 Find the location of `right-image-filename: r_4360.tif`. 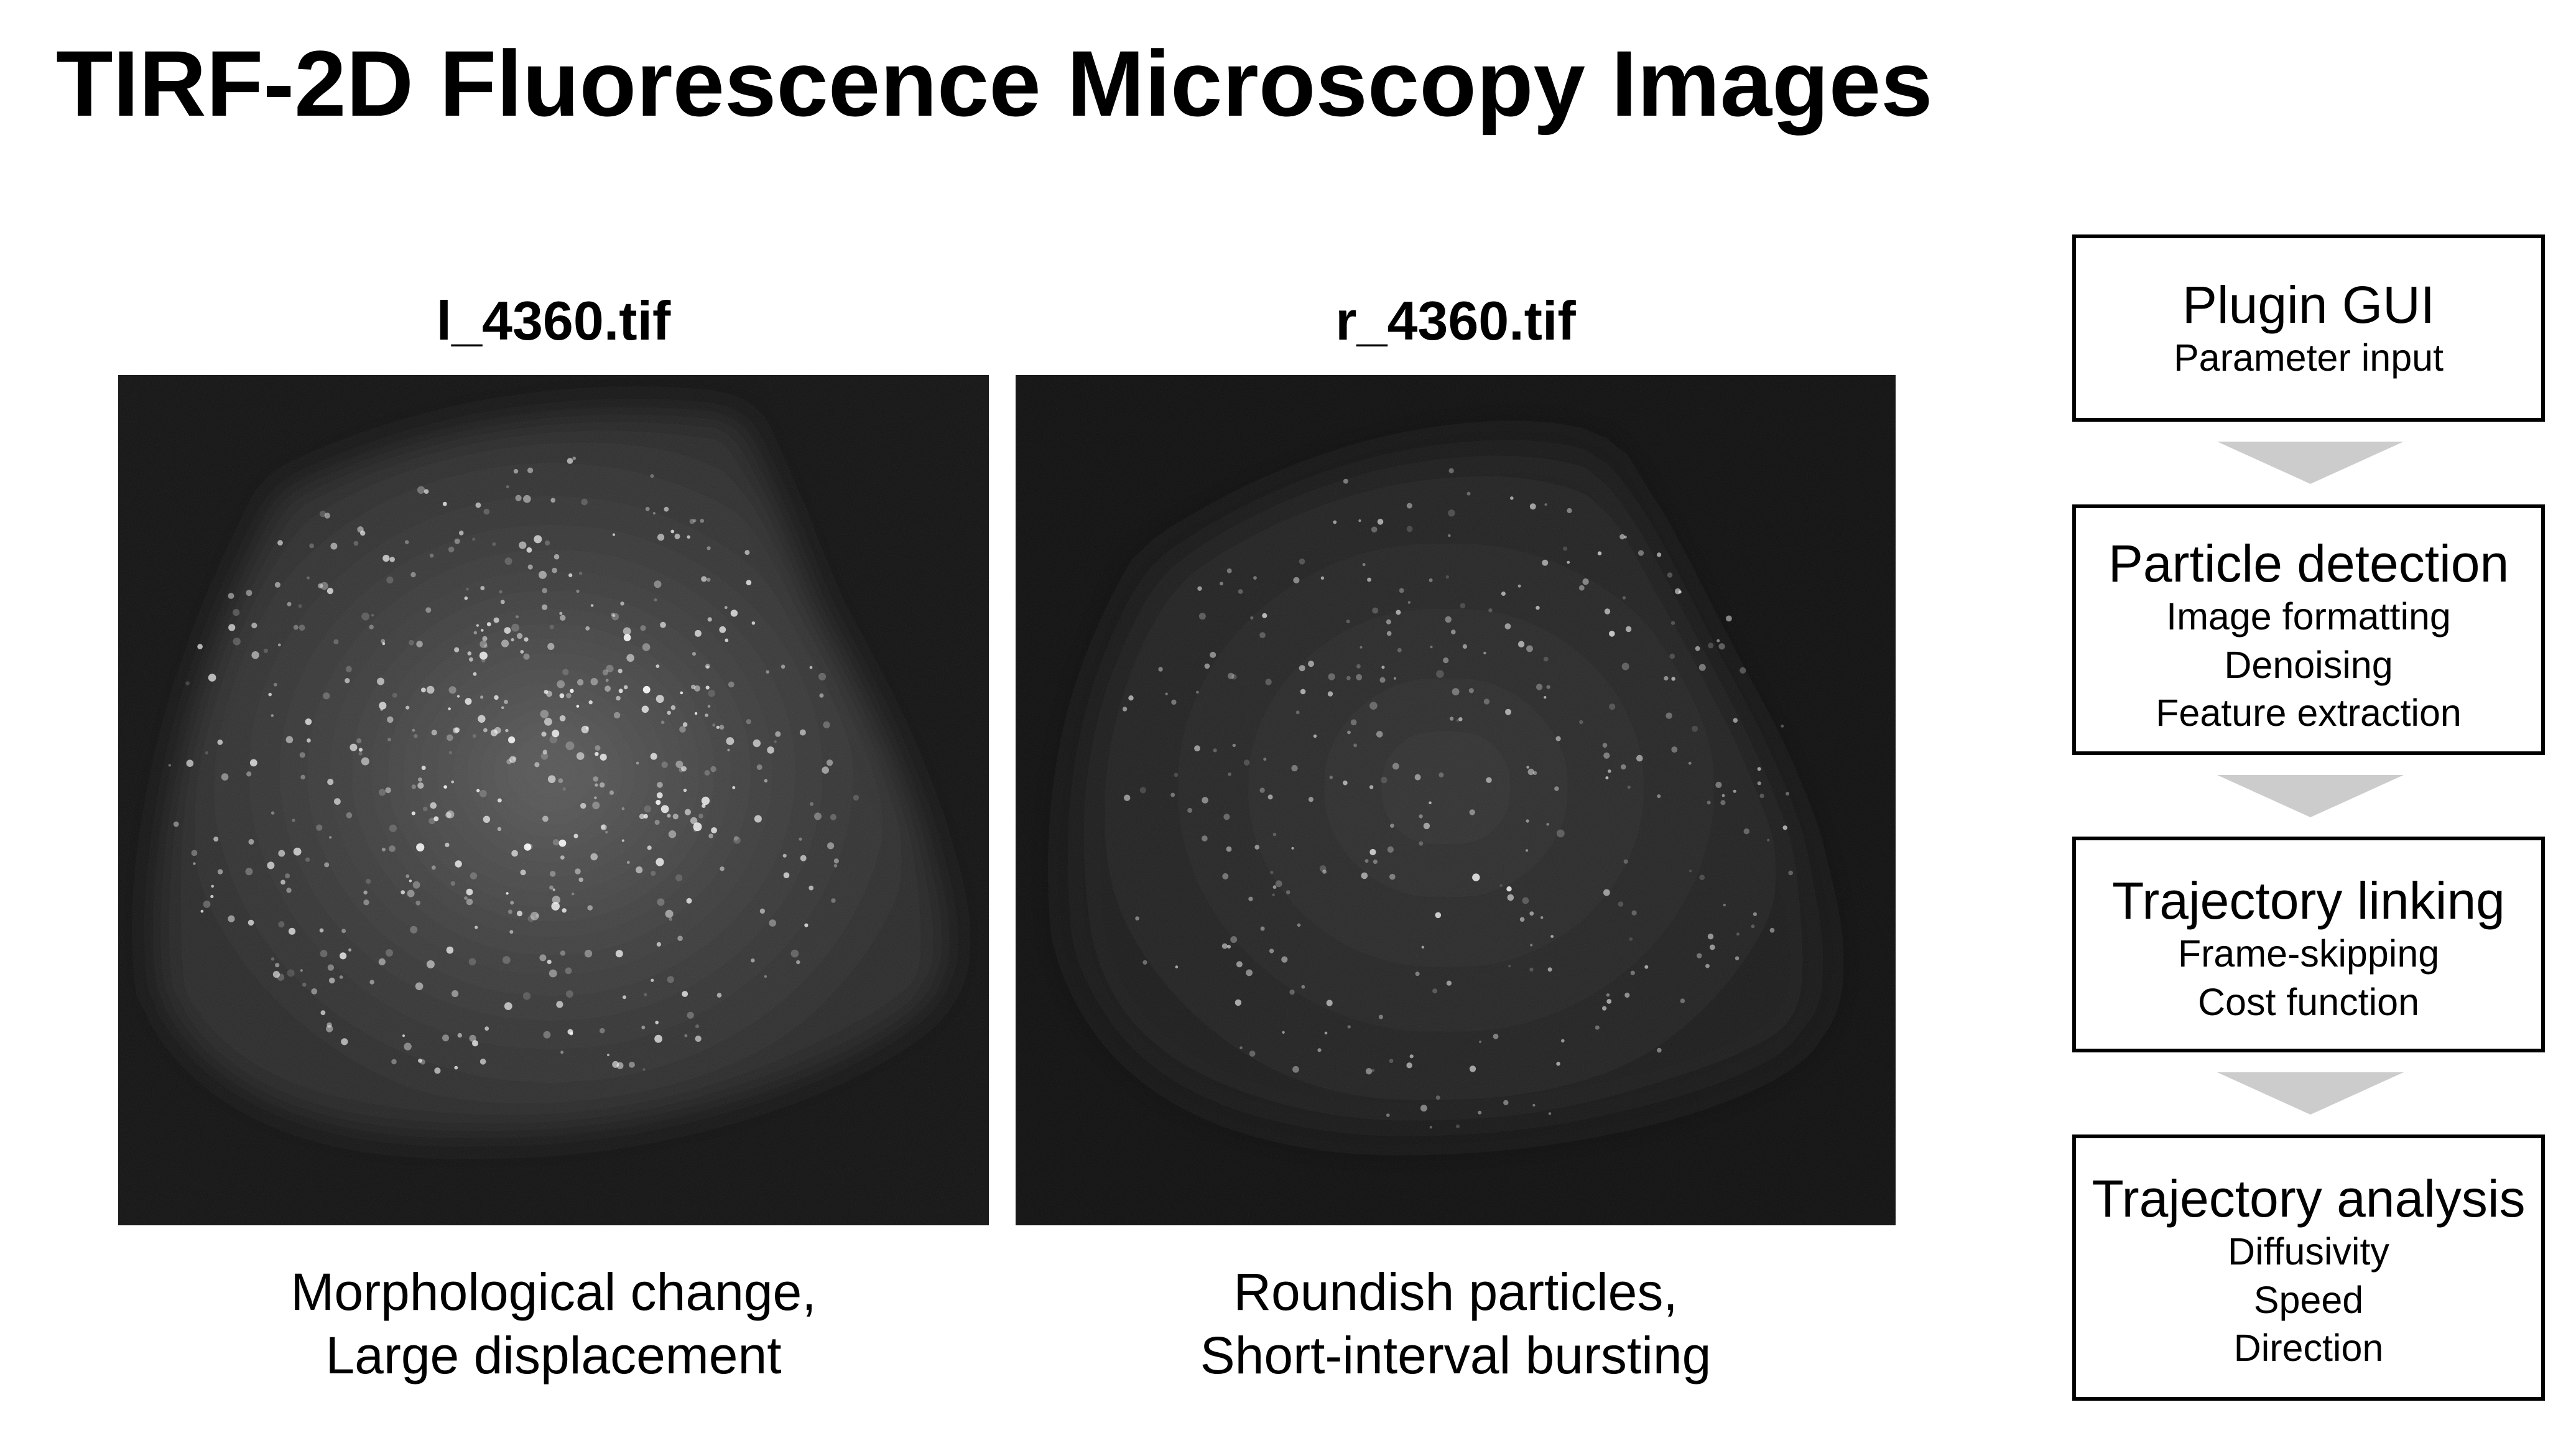

right-image-filename: r_4360.tif is located at coordinates (1456, 320).